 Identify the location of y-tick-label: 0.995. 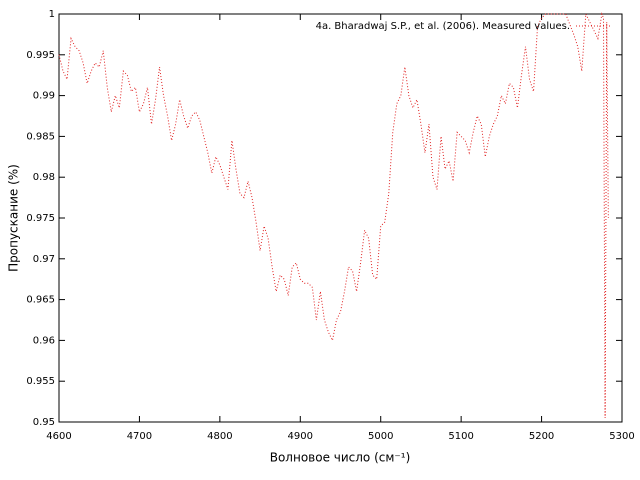
(40, 55).